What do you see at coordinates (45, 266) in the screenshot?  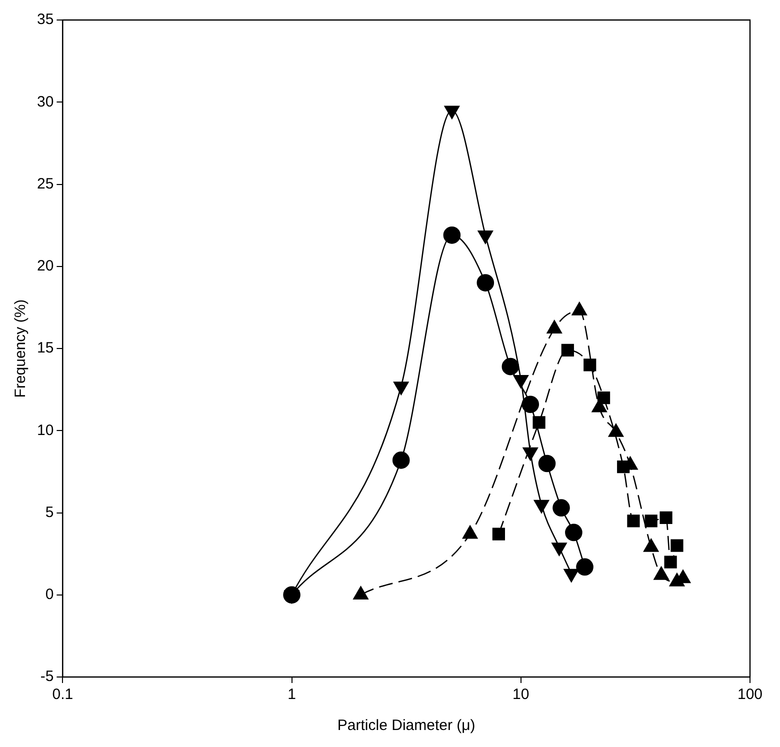 I see `y-tick-label: 20` at bounding box center [45, 266].